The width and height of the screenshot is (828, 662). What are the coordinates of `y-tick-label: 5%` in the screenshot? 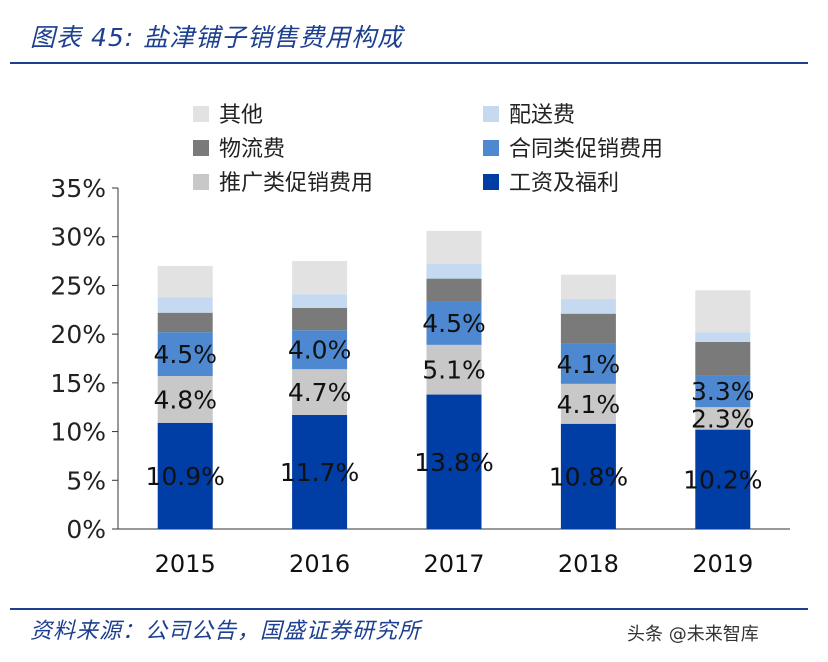 It's located at (86, 480).